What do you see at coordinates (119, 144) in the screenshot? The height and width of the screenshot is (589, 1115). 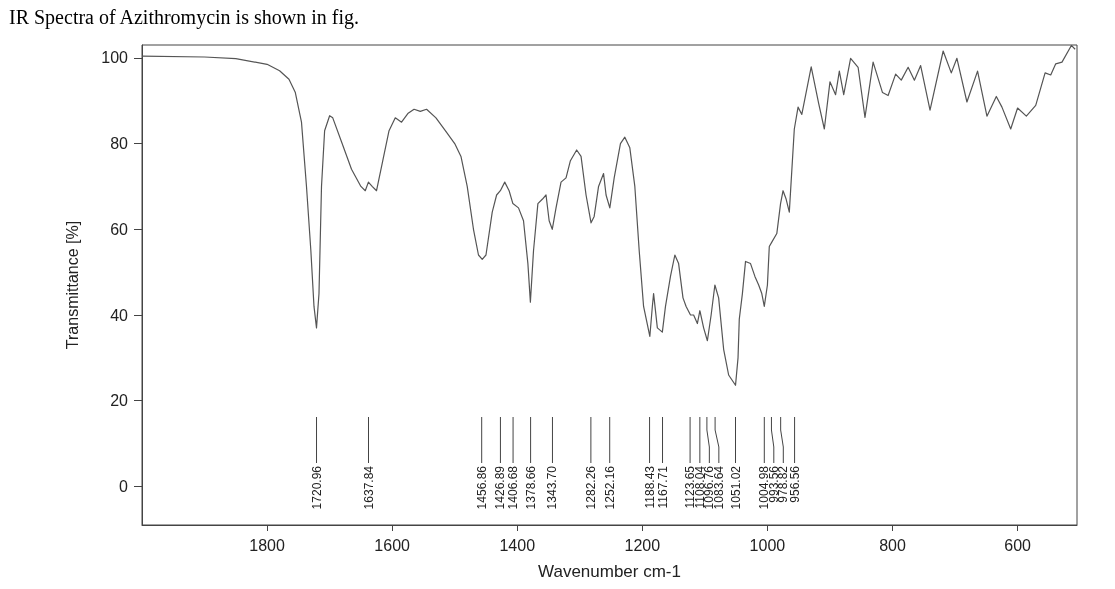 I see `y-tick-label: 80` at bounding box center [119, 144].